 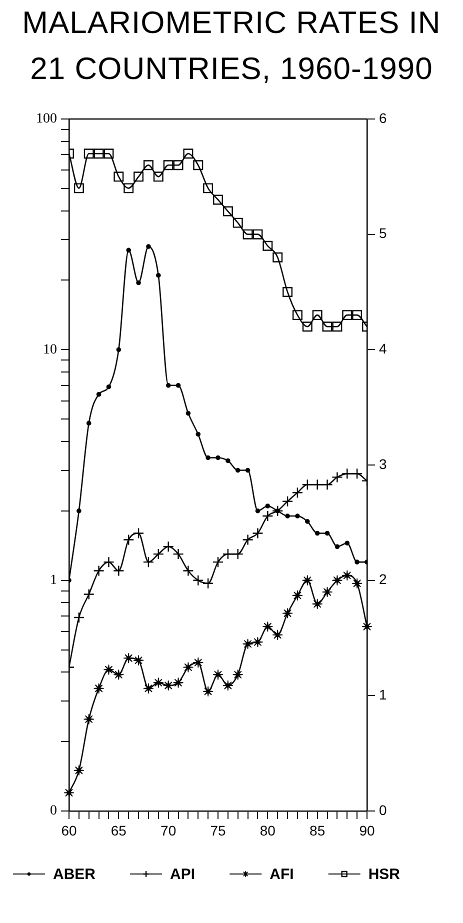 I want to click on y2-tick-label: 0, so click(x=383, y=810).